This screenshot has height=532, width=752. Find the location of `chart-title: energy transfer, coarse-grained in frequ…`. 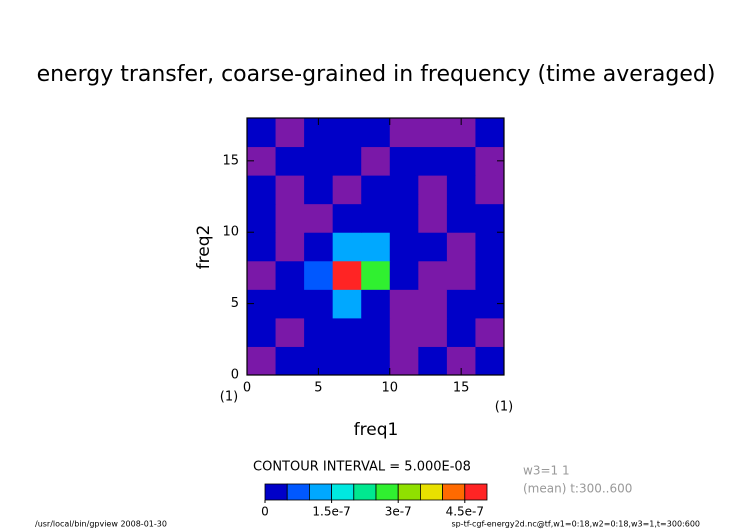

chart-title: energy transfer, coarse-grained in frequ… is located at coordinates (376, 74).